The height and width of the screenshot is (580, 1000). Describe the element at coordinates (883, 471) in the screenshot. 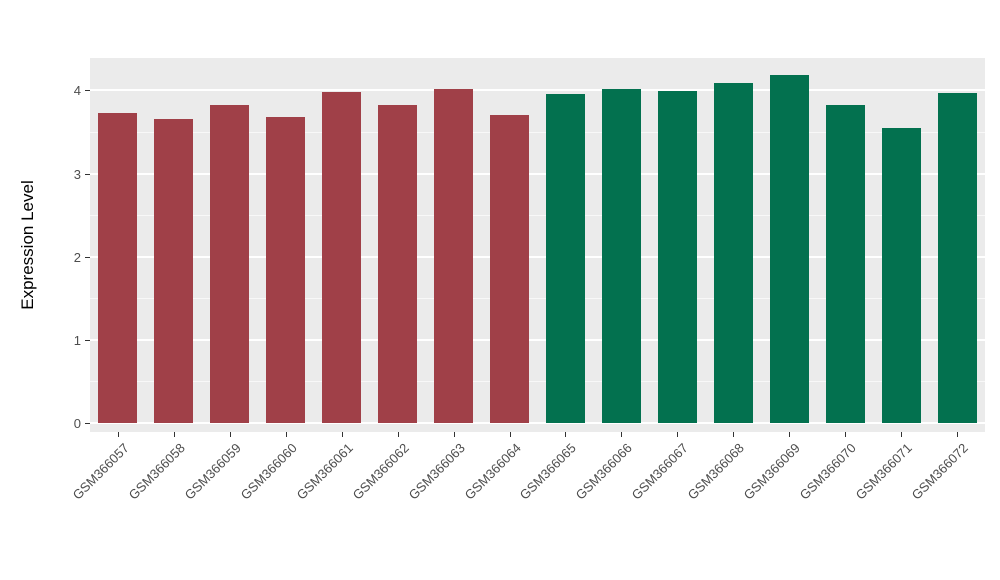

I see `x-tick-label-GSM366071: GSM366071` at that location.